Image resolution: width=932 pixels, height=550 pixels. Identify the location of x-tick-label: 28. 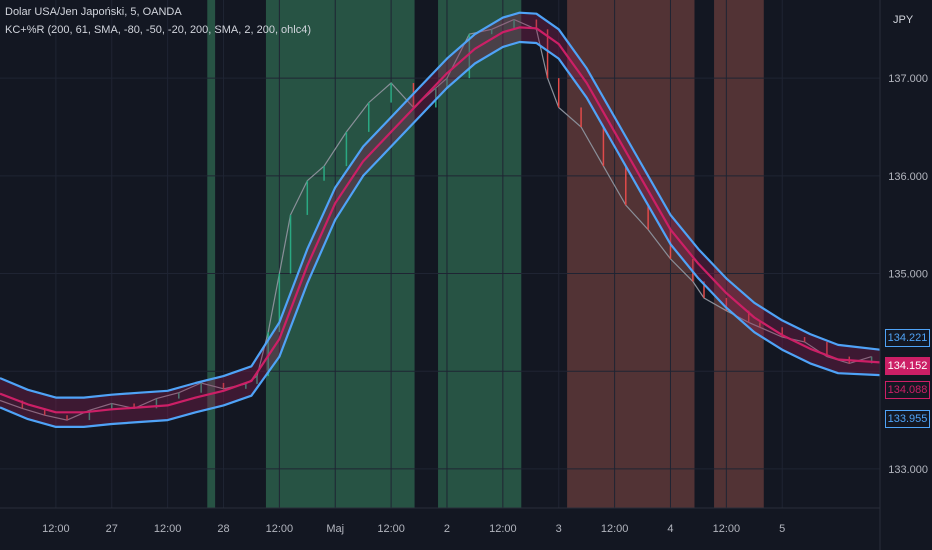
(223, 529).